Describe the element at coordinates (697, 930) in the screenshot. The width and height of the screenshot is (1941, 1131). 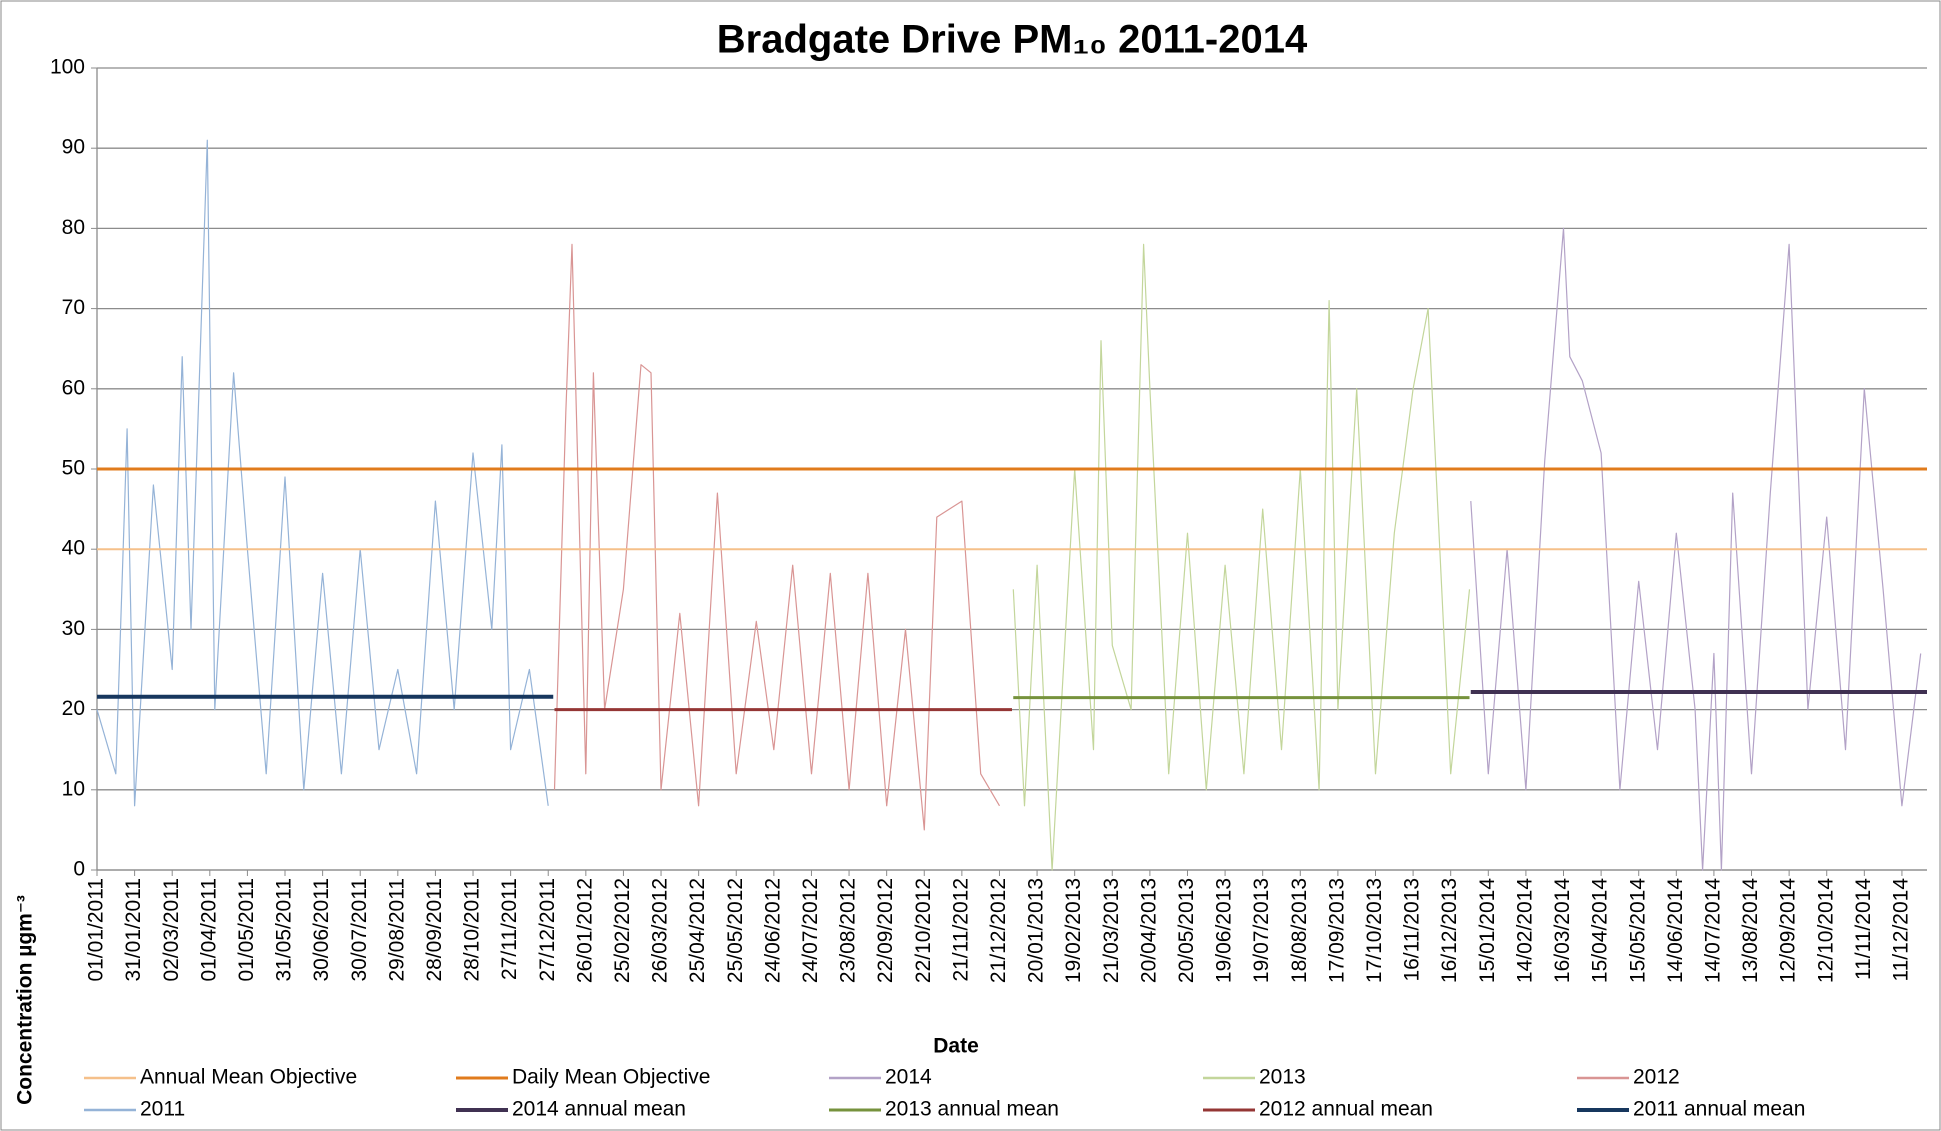
I see `x-tick-label: 25/04/2012` at that location.